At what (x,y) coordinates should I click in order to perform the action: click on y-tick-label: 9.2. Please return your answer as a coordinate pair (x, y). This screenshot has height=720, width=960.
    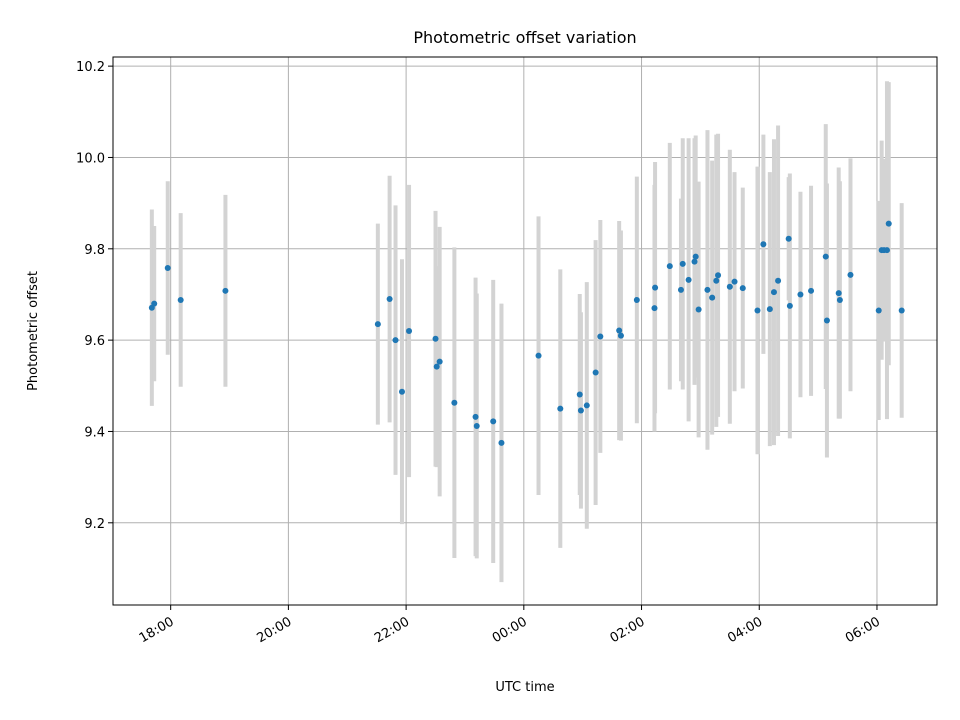
    Looking at the image, I should click on (94, 524).